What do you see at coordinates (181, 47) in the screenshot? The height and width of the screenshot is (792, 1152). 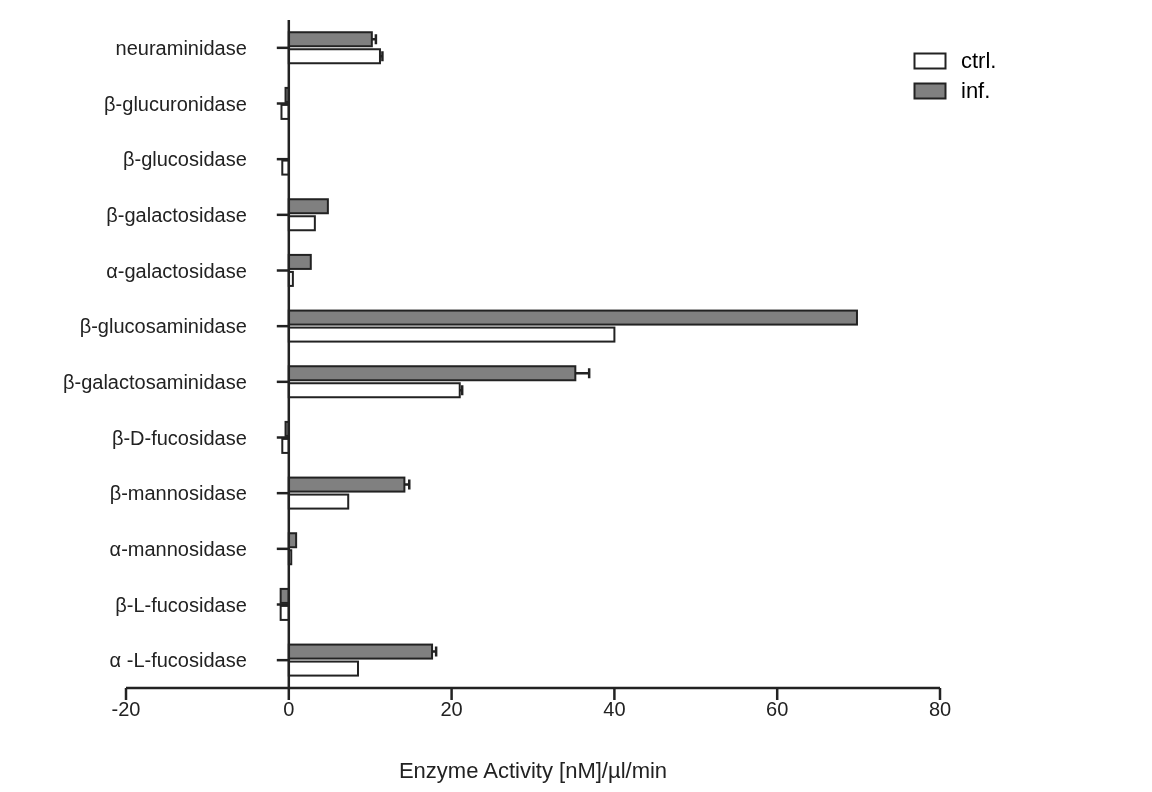 I see `y-tick-label: neuraminidase` at bounding box center [181, 47].